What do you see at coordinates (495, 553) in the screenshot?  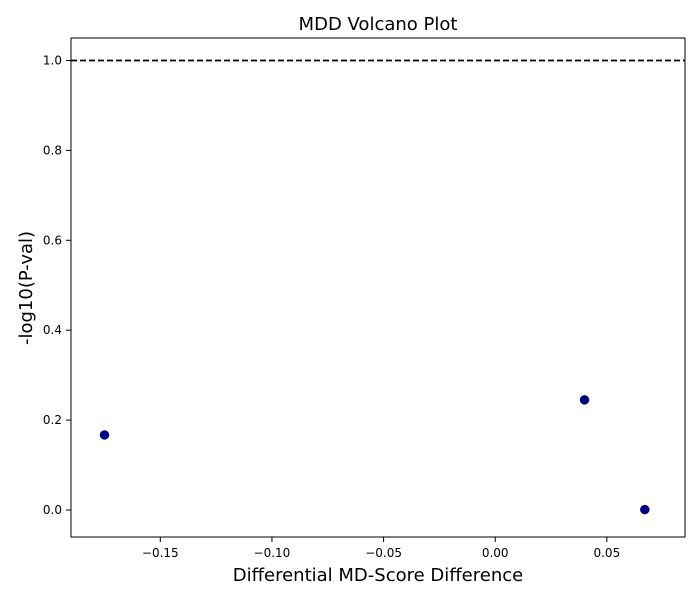 I see `x-tick-label: 0.00` at bounding box center [495, 553].